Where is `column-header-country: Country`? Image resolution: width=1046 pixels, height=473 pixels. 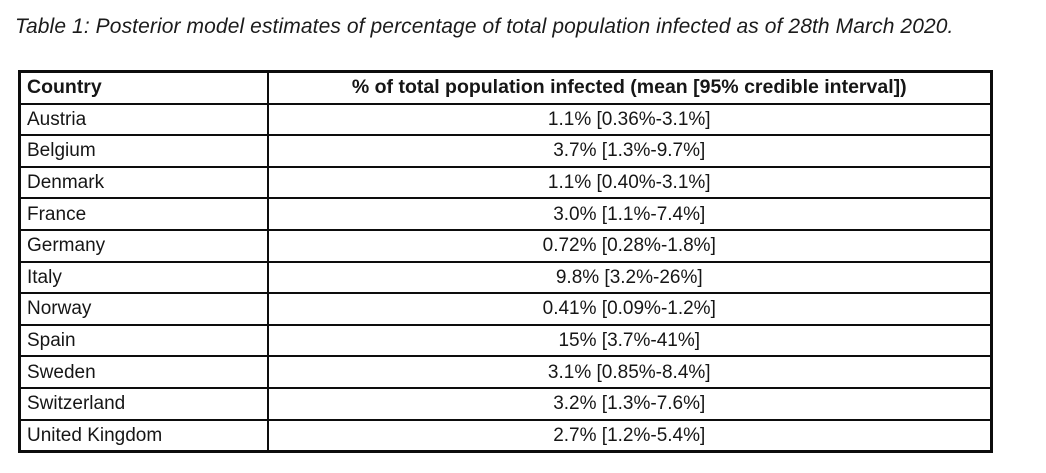
column-header-country: Country is located at coordinates (143, 87).